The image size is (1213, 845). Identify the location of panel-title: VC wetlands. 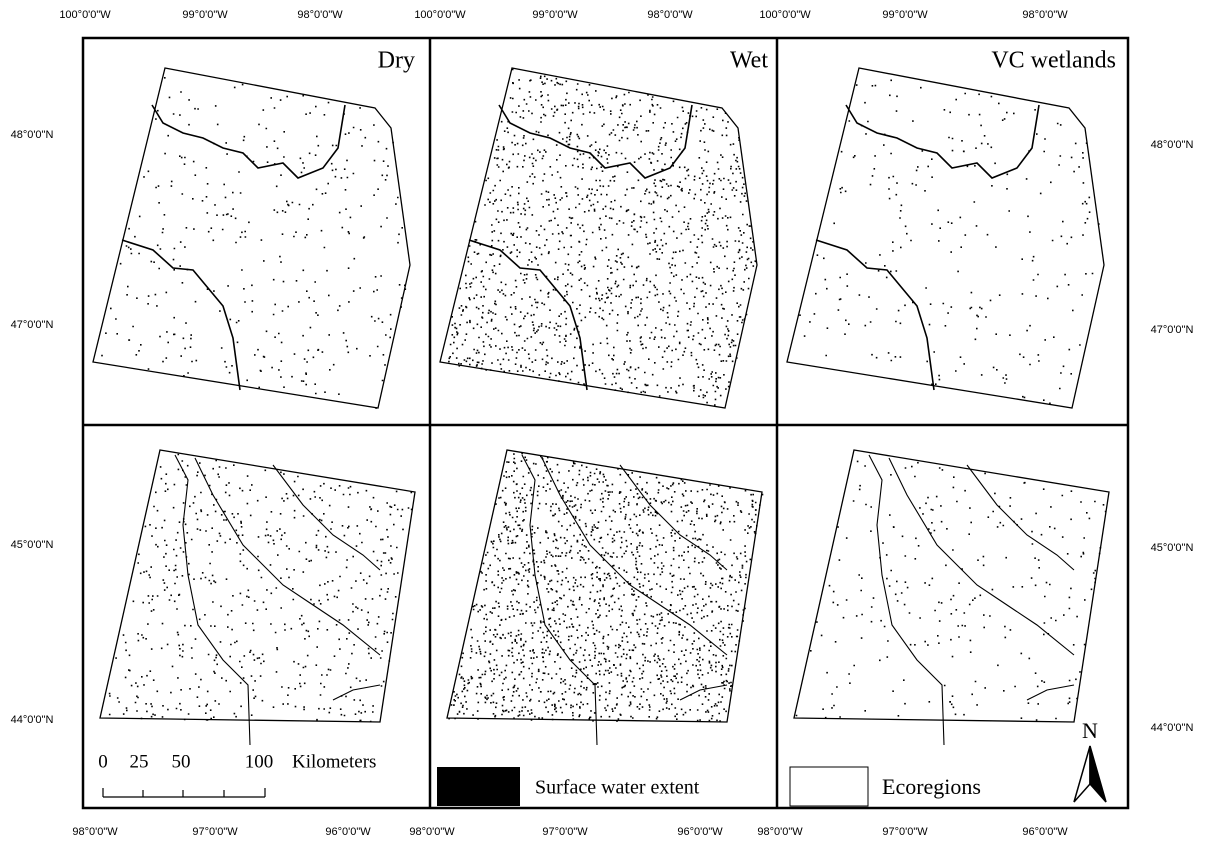
(1053, 61).